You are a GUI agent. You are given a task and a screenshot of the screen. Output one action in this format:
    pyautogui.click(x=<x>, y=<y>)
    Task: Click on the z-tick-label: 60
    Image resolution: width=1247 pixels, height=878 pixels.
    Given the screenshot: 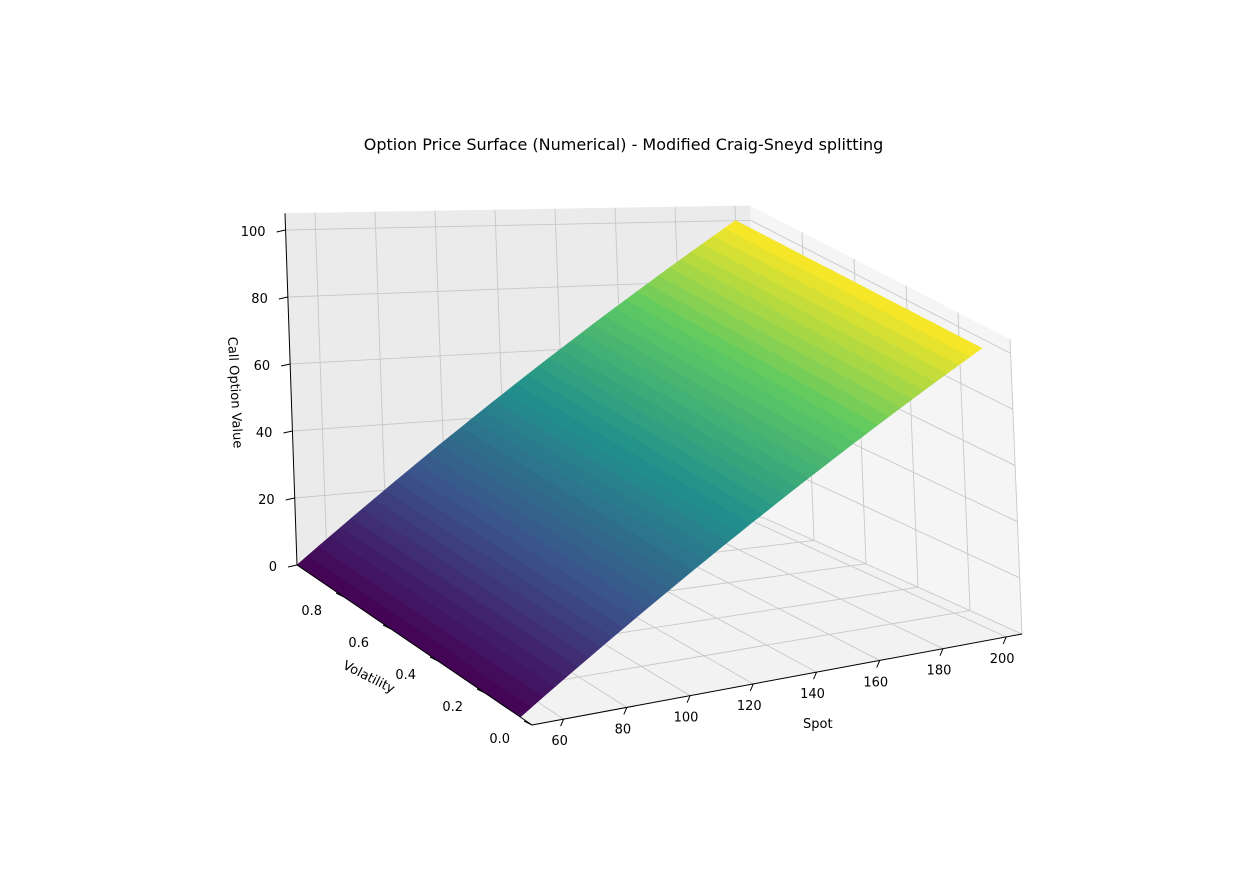 What is the action you would take?
    pyautogui.click(x=262, y=366)
    